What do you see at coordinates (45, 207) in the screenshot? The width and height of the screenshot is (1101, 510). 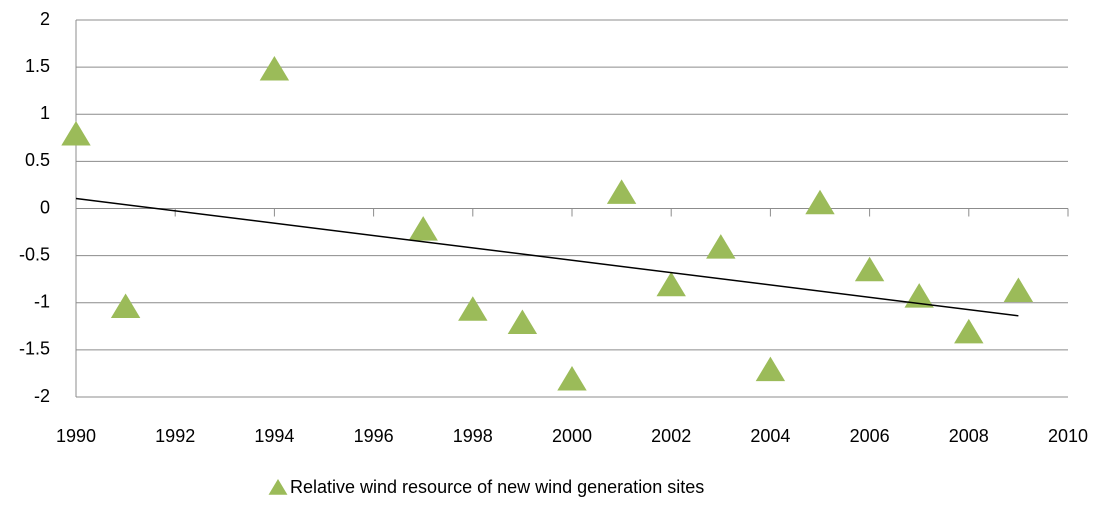 I see `y-tick-label: 0` at bounding box center [45, 207].